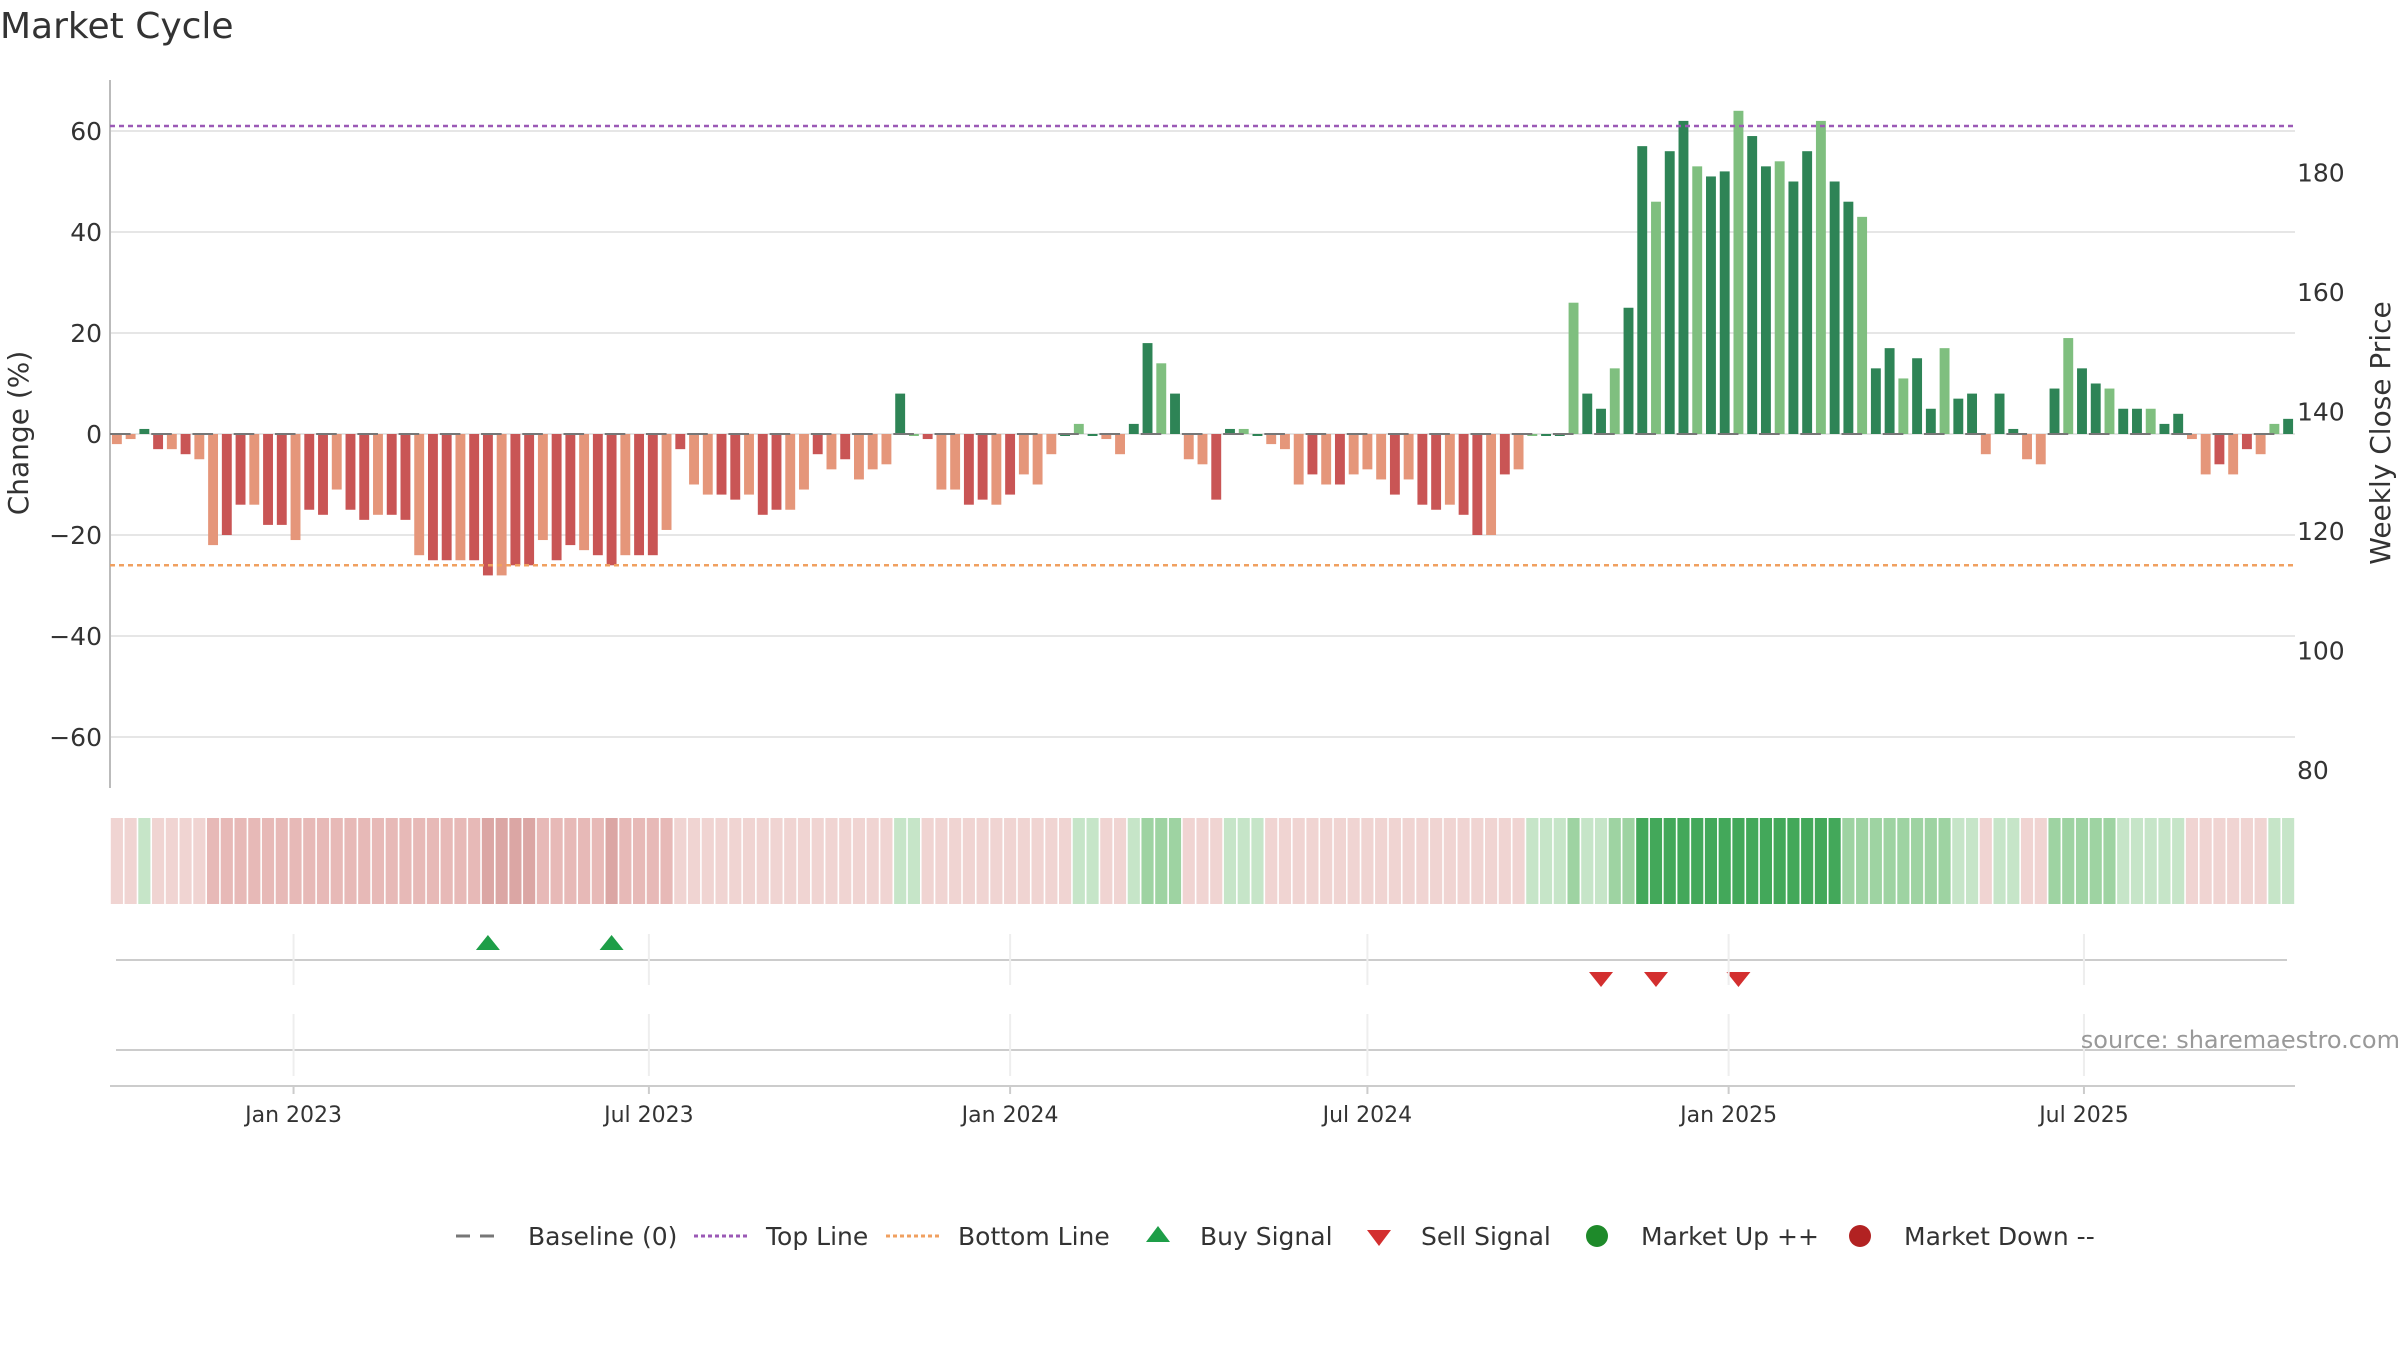 Image resolution: width=2400 pixels, height=1350 pixels. Describe the element at coordinates (1201, 993) in the screenshot. I see `signal-markers` at that location.